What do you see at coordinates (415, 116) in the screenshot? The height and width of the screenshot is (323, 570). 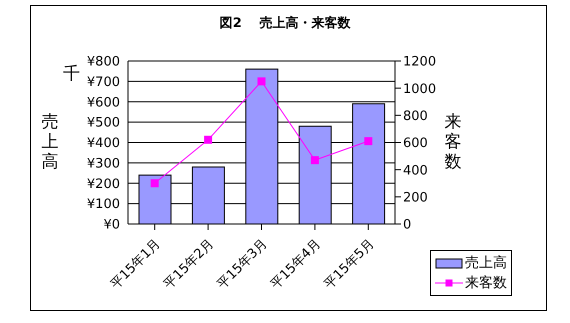 I see `y2-tick-label: 800` at bounding box center [415, 116].